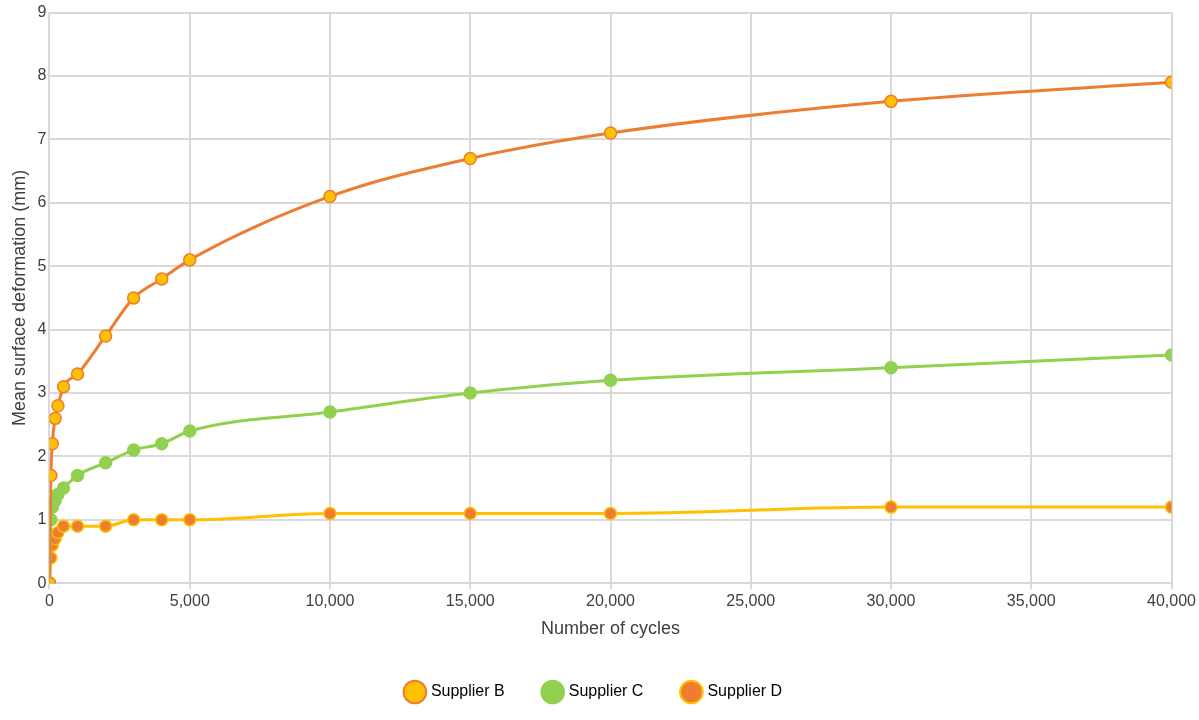  I want to click on legend-label: Supplier B, so click(467, 691).